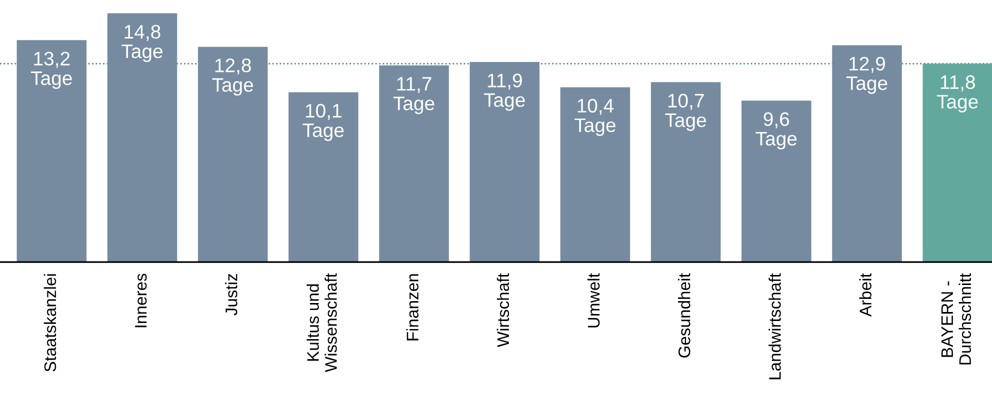 Image resolution: width=992 pixels, height=412 pixels. I want to click on data-label: 11,9 Tage, so click(504, 92).